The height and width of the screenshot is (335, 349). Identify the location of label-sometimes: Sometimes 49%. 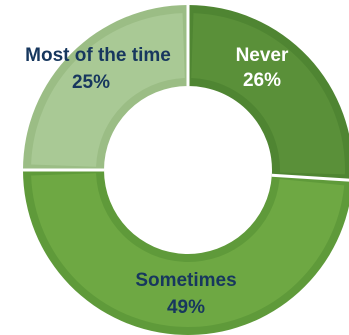
(185, 294).